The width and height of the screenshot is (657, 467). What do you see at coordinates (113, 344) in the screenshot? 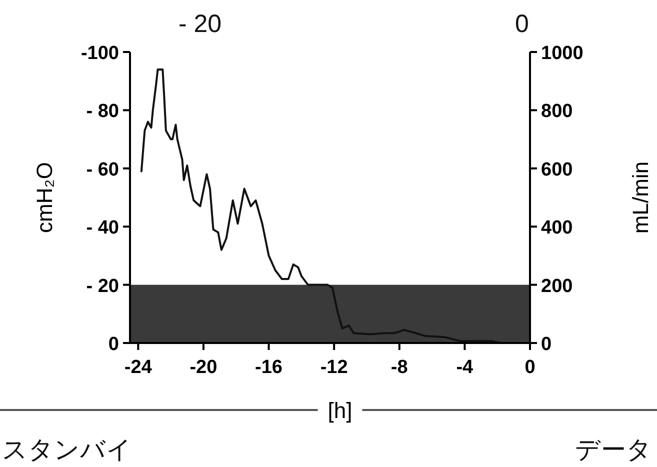
I see `y-tick-label: 0` at bounding box center [113, 344].